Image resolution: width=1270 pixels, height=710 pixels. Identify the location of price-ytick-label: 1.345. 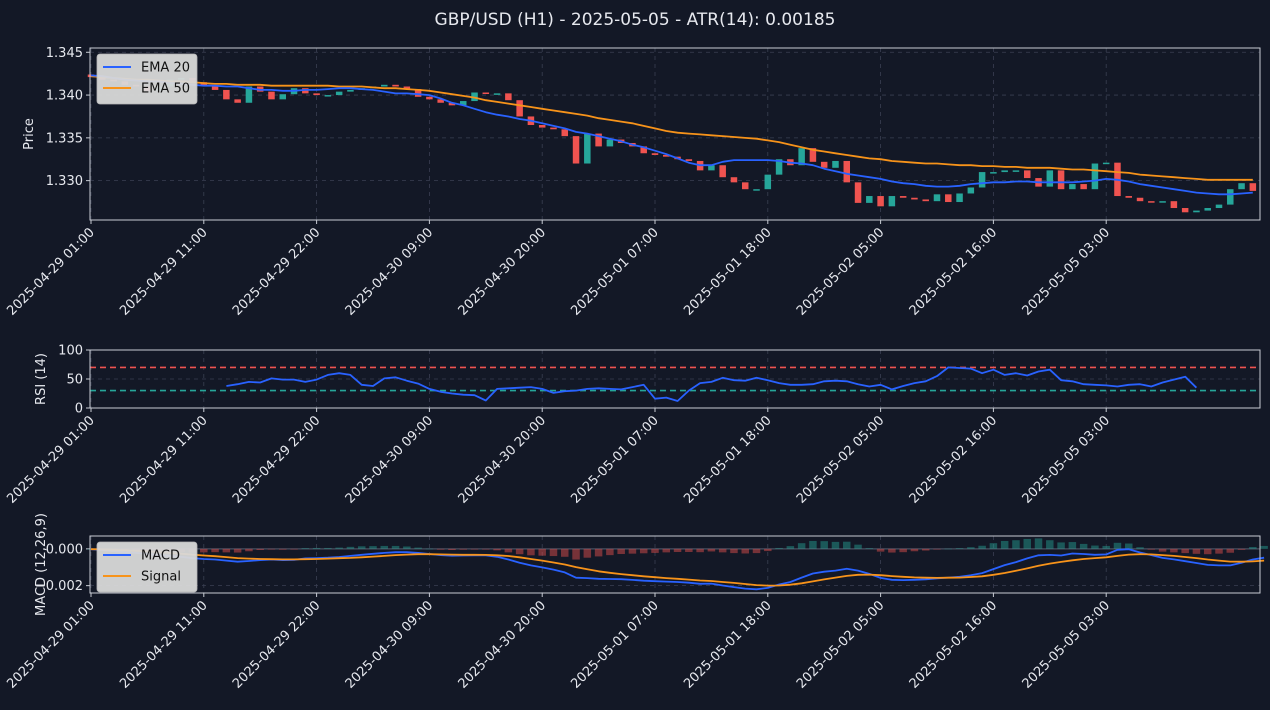
(64, 53).